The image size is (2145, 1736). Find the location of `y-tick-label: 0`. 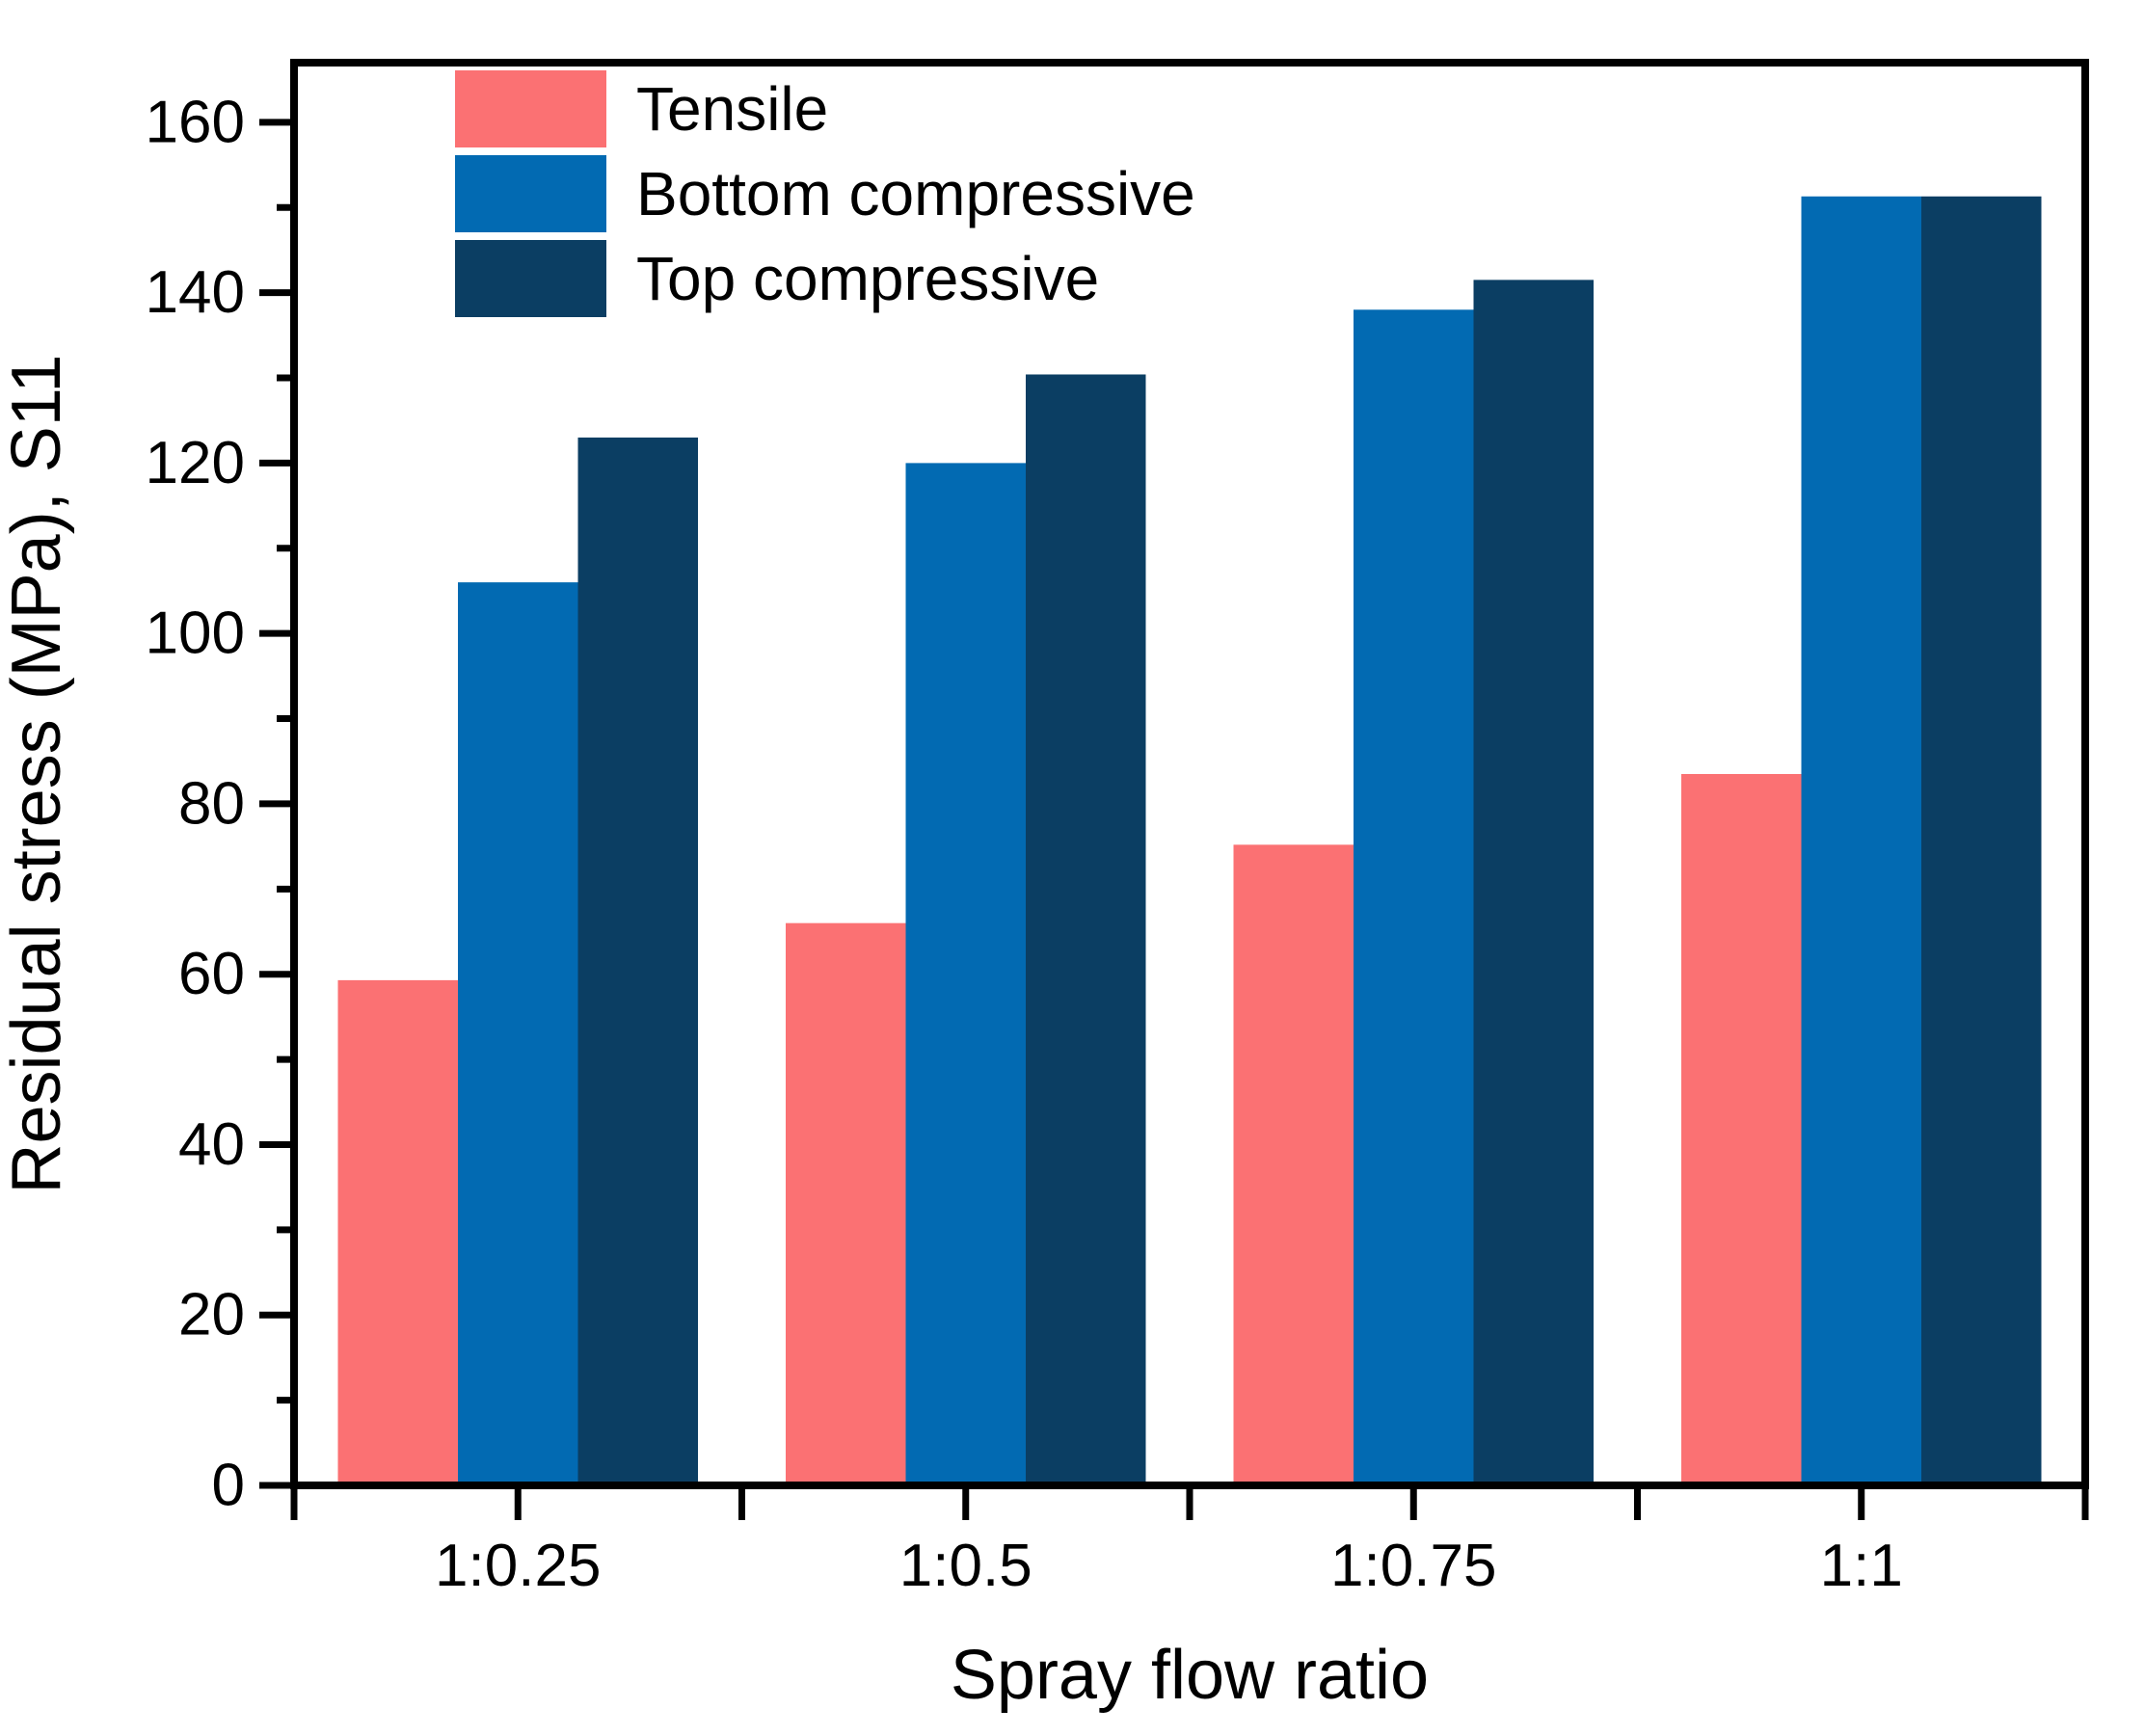

y-tick-label: 0 is located at coordinates (229, 1486).